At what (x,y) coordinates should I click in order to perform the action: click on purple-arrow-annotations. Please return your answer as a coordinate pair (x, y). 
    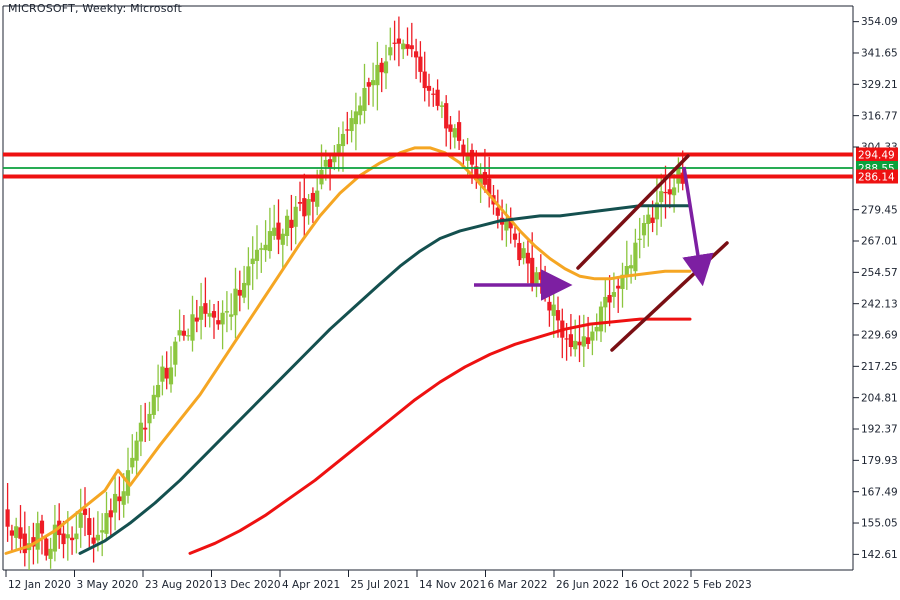
    Looking at the image, I should click on (594, 233).